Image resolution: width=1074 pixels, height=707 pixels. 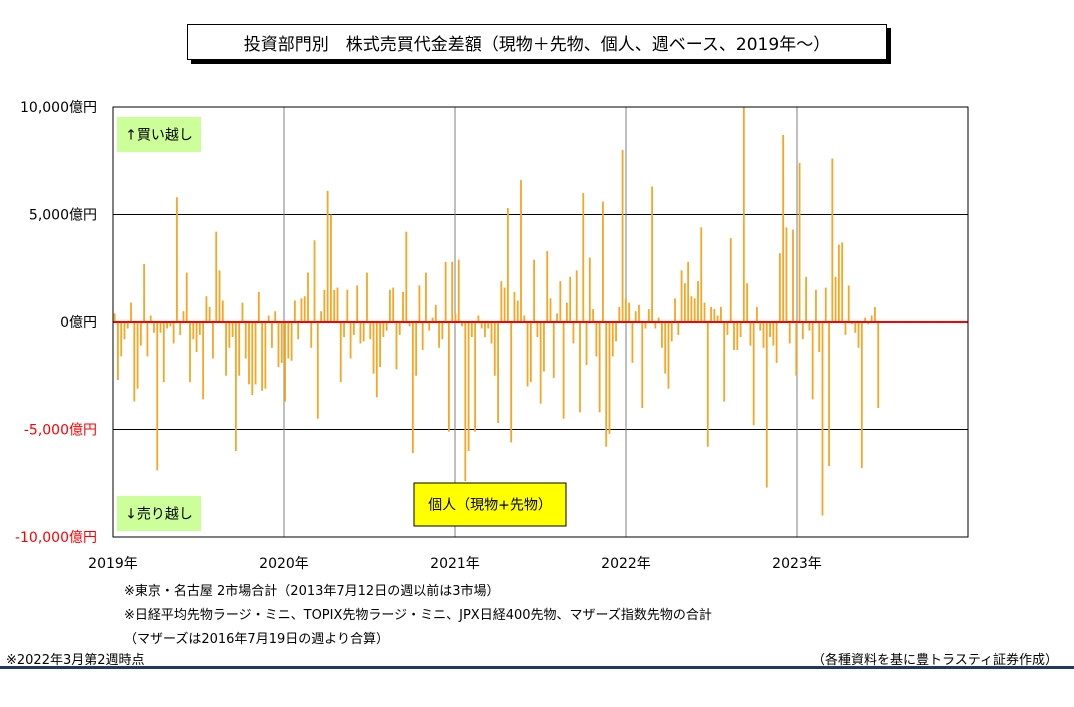 I want to click on buy-annotation: ↑買い越し, so click(x=159, y=134).